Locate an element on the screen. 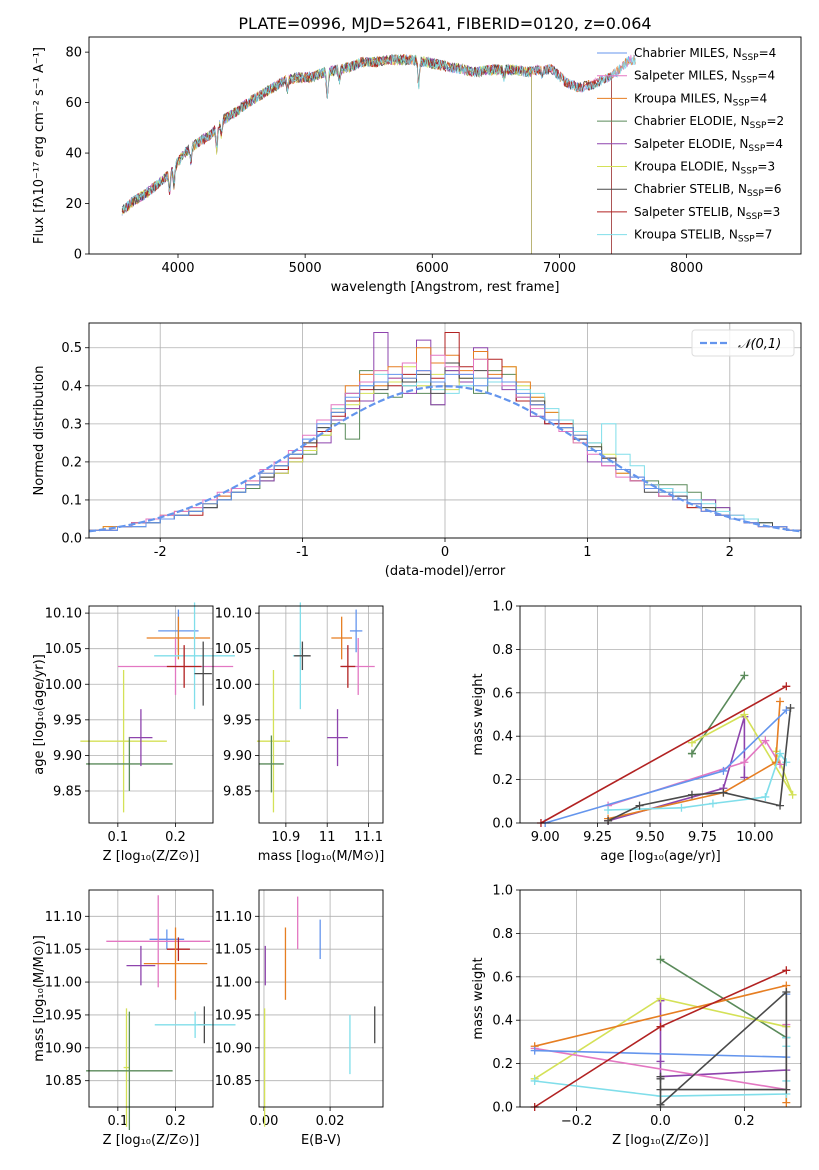 This screenshot has height=1170, width=819. y-tick-label: 9.95 is located at coordinates (67, 720).